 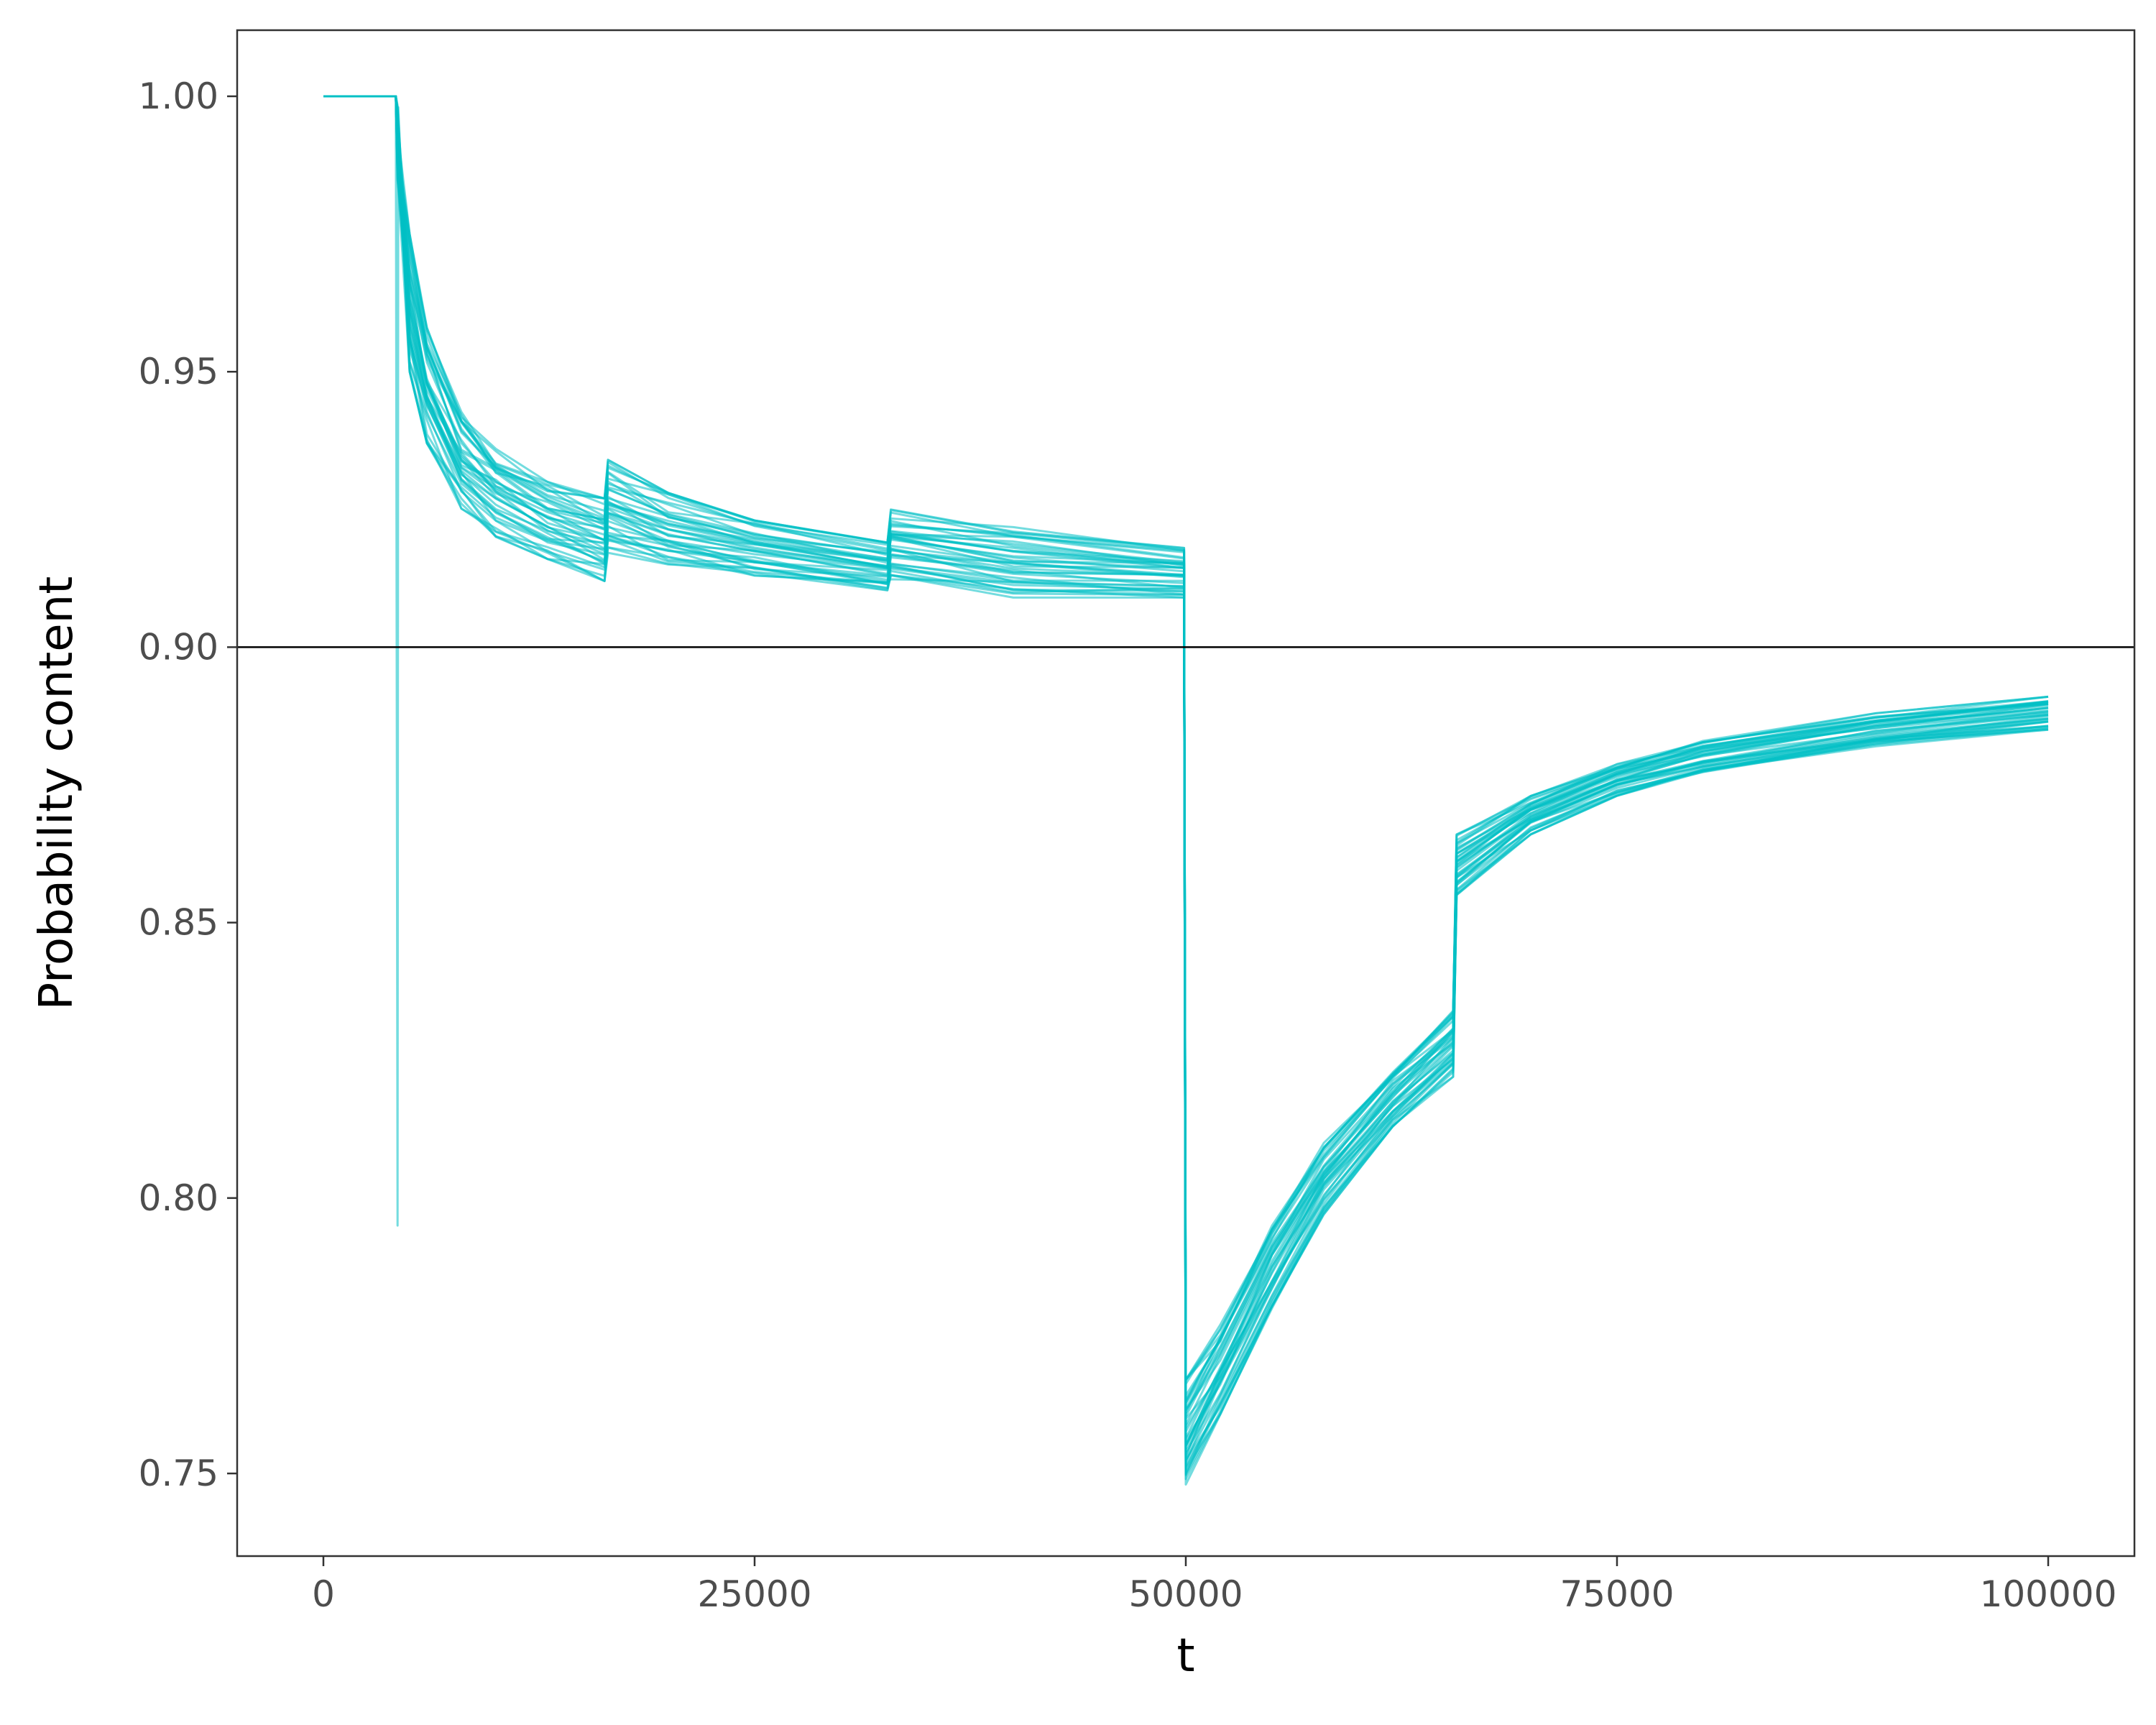 I want to click on y-tick-label: 0.80, so click(x=179, y=1198).